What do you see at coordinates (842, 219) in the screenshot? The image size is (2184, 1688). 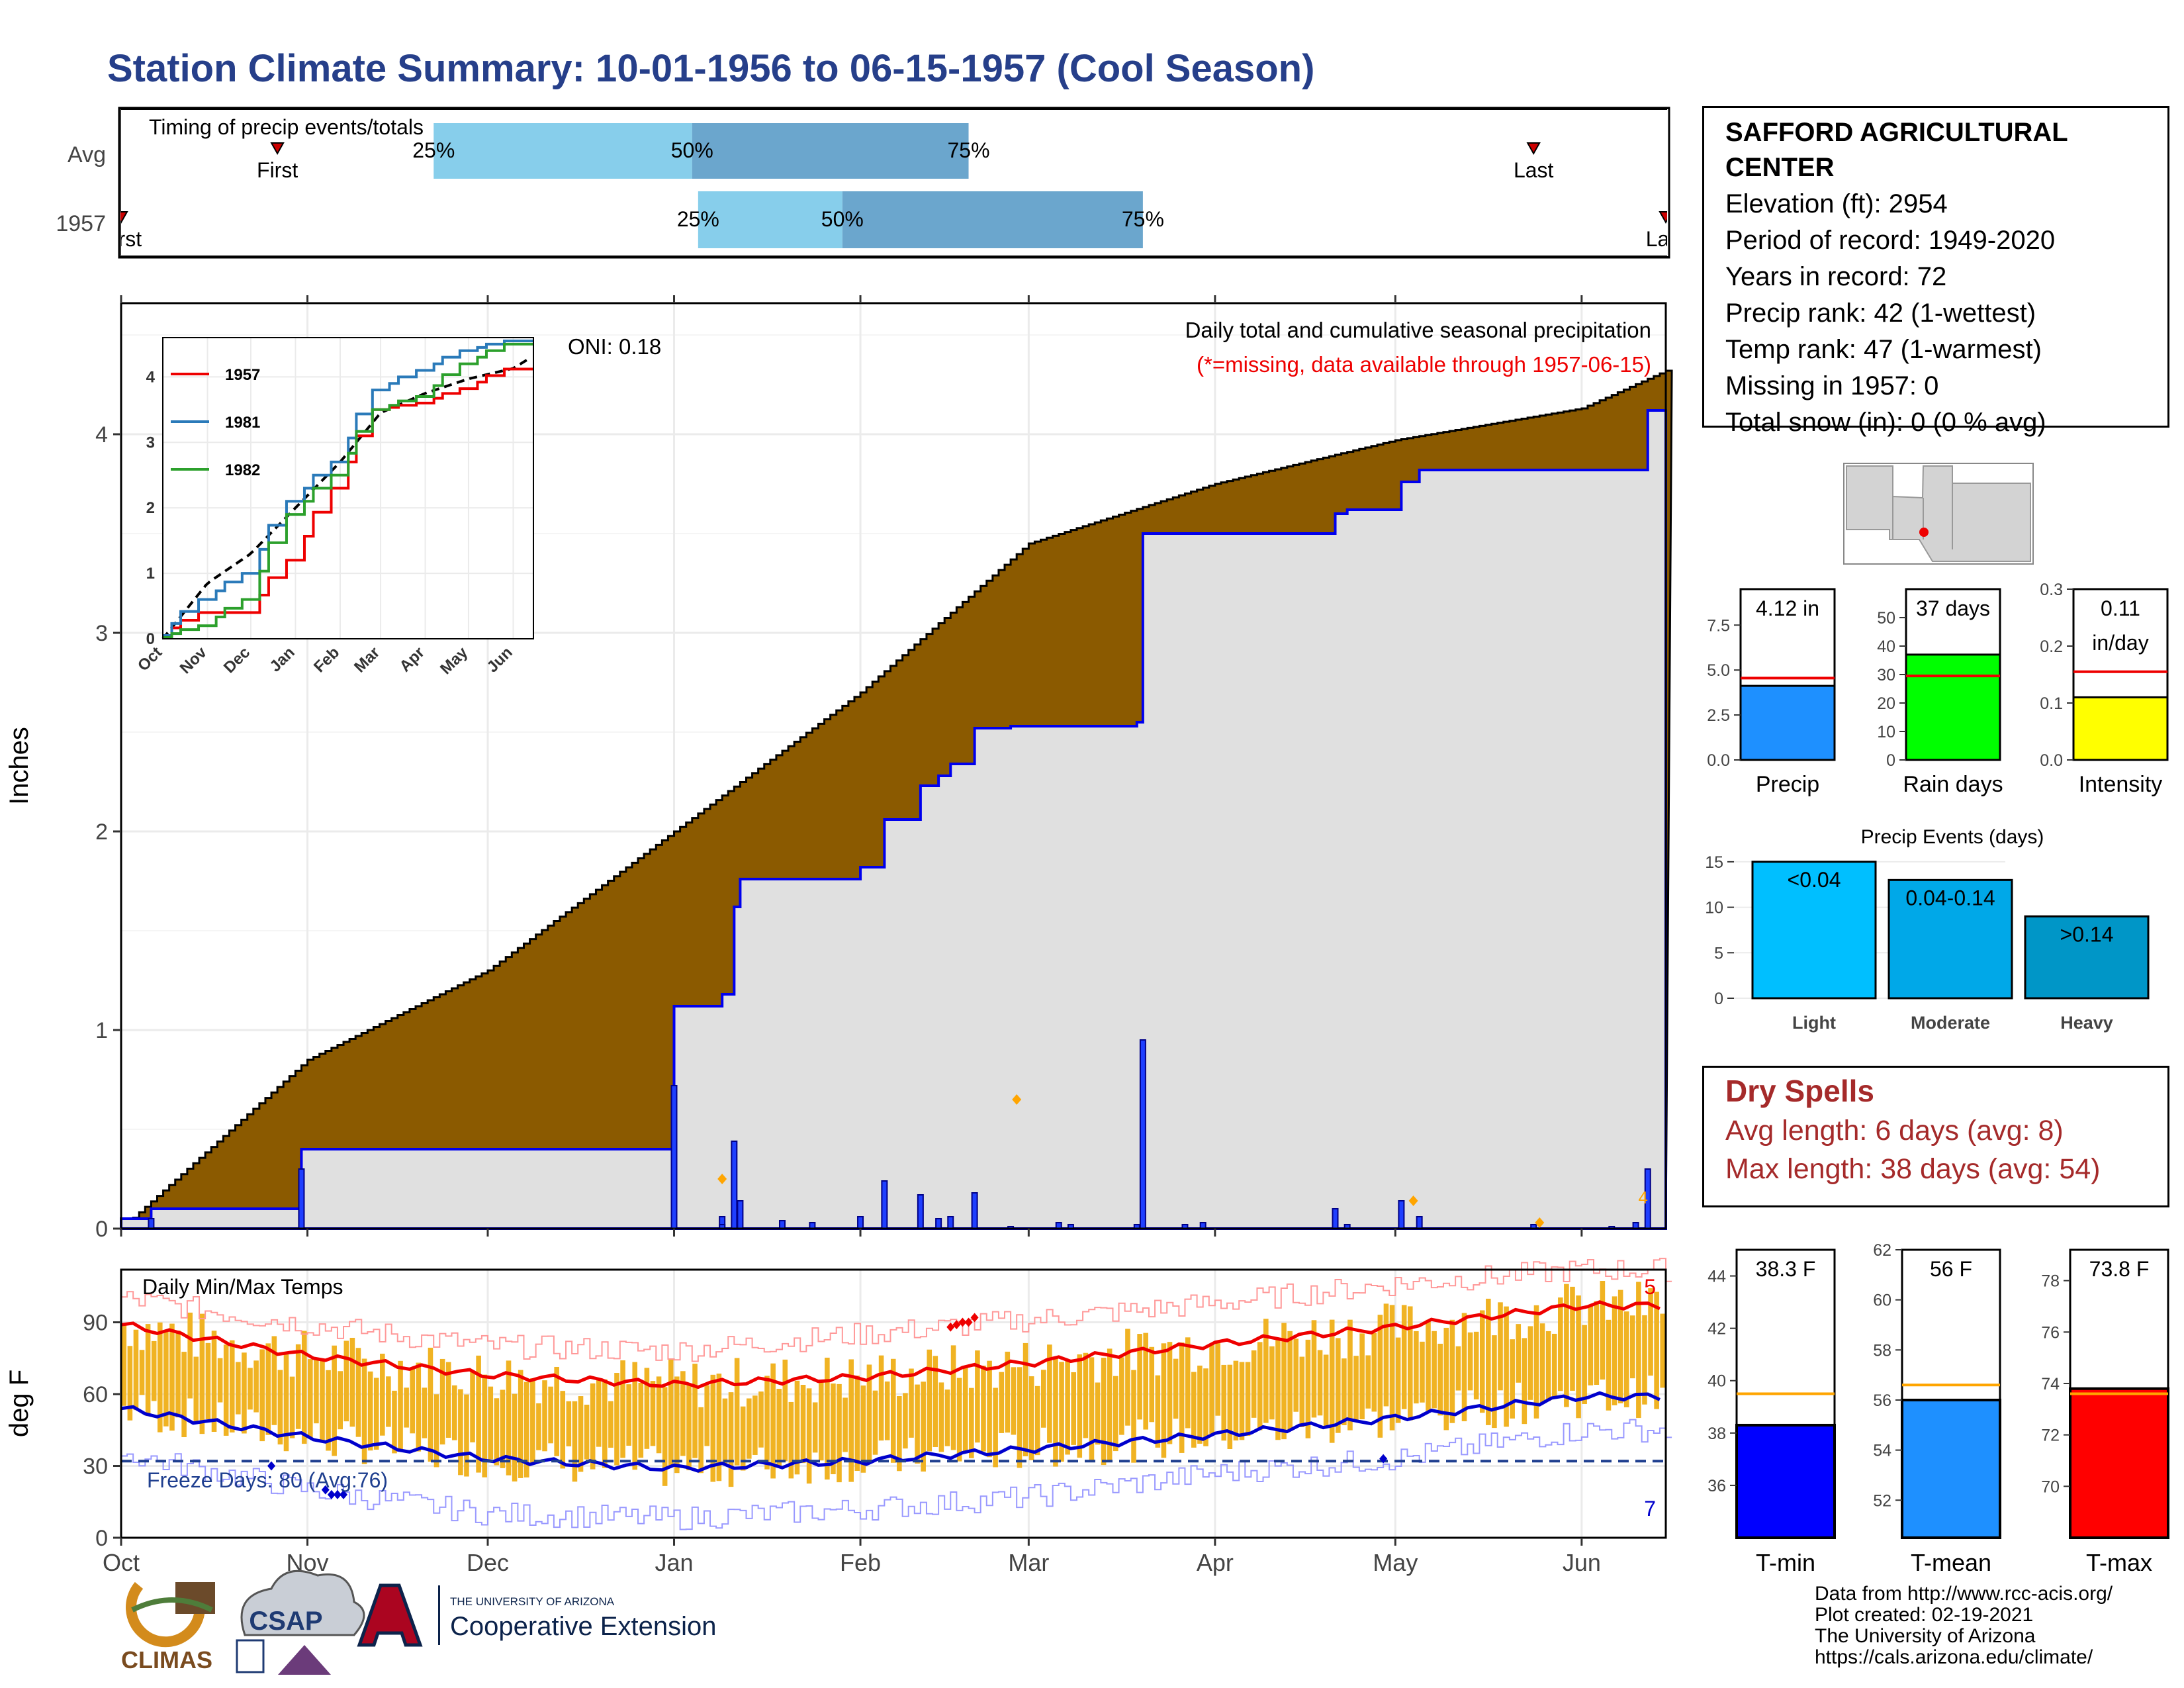 I see `timing-pct-label: 50%` at bounding box center [842, 219].